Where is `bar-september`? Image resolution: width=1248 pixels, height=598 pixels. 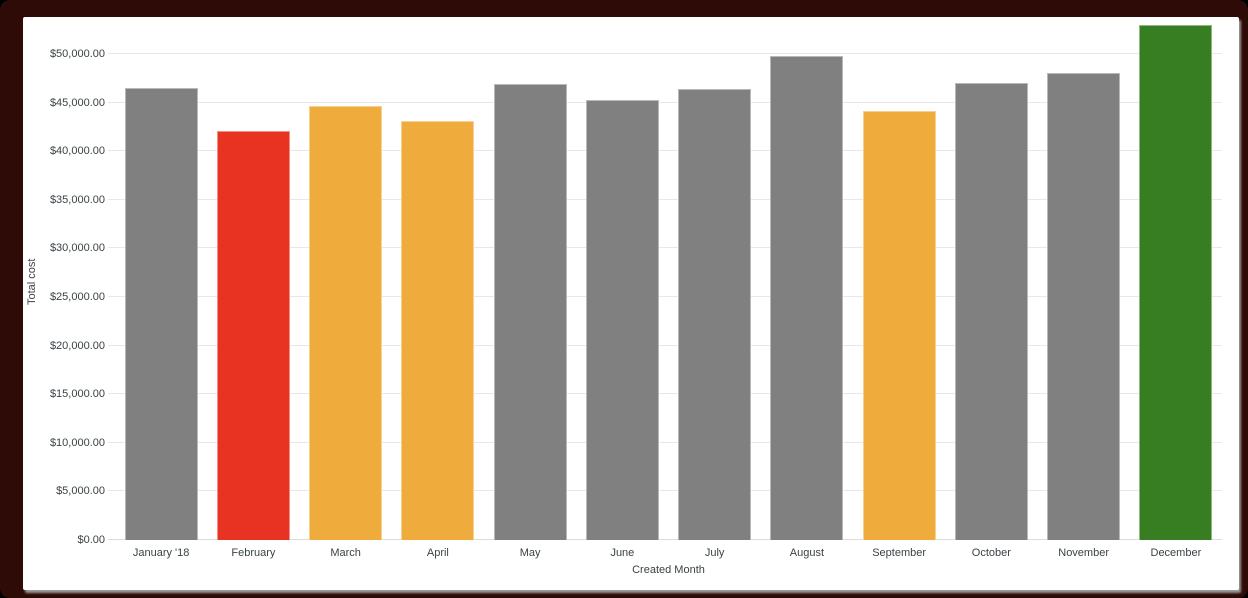
bar-september is located at coordinates (899, 325).